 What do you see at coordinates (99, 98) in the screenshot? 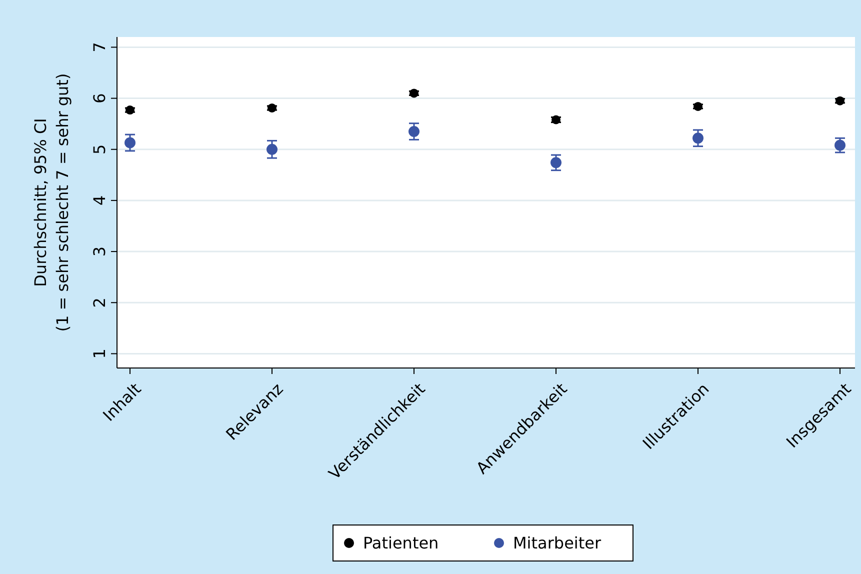
I see `y-tick-label: 6` at bounding box center [99, 98].